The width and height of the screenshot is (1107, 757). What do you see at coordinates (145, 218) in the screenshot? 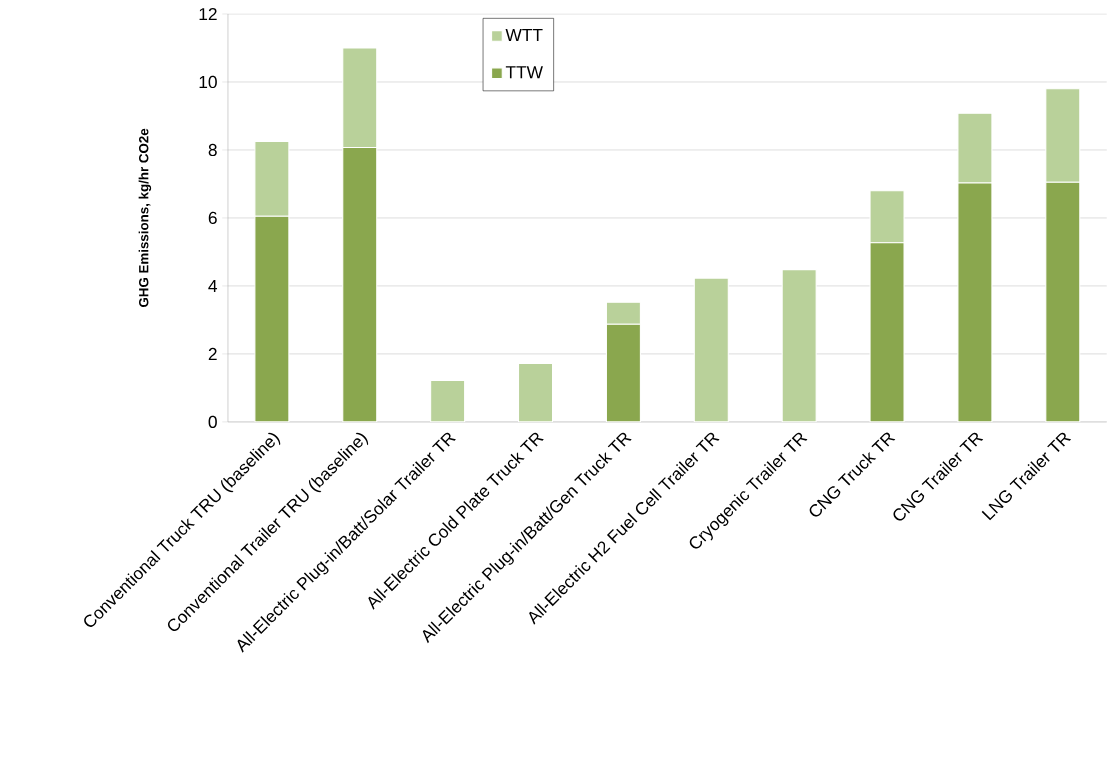
I see `y-axis-title: GHG Emissions, kg/hr CO2e` at bounding box center [145, 218].